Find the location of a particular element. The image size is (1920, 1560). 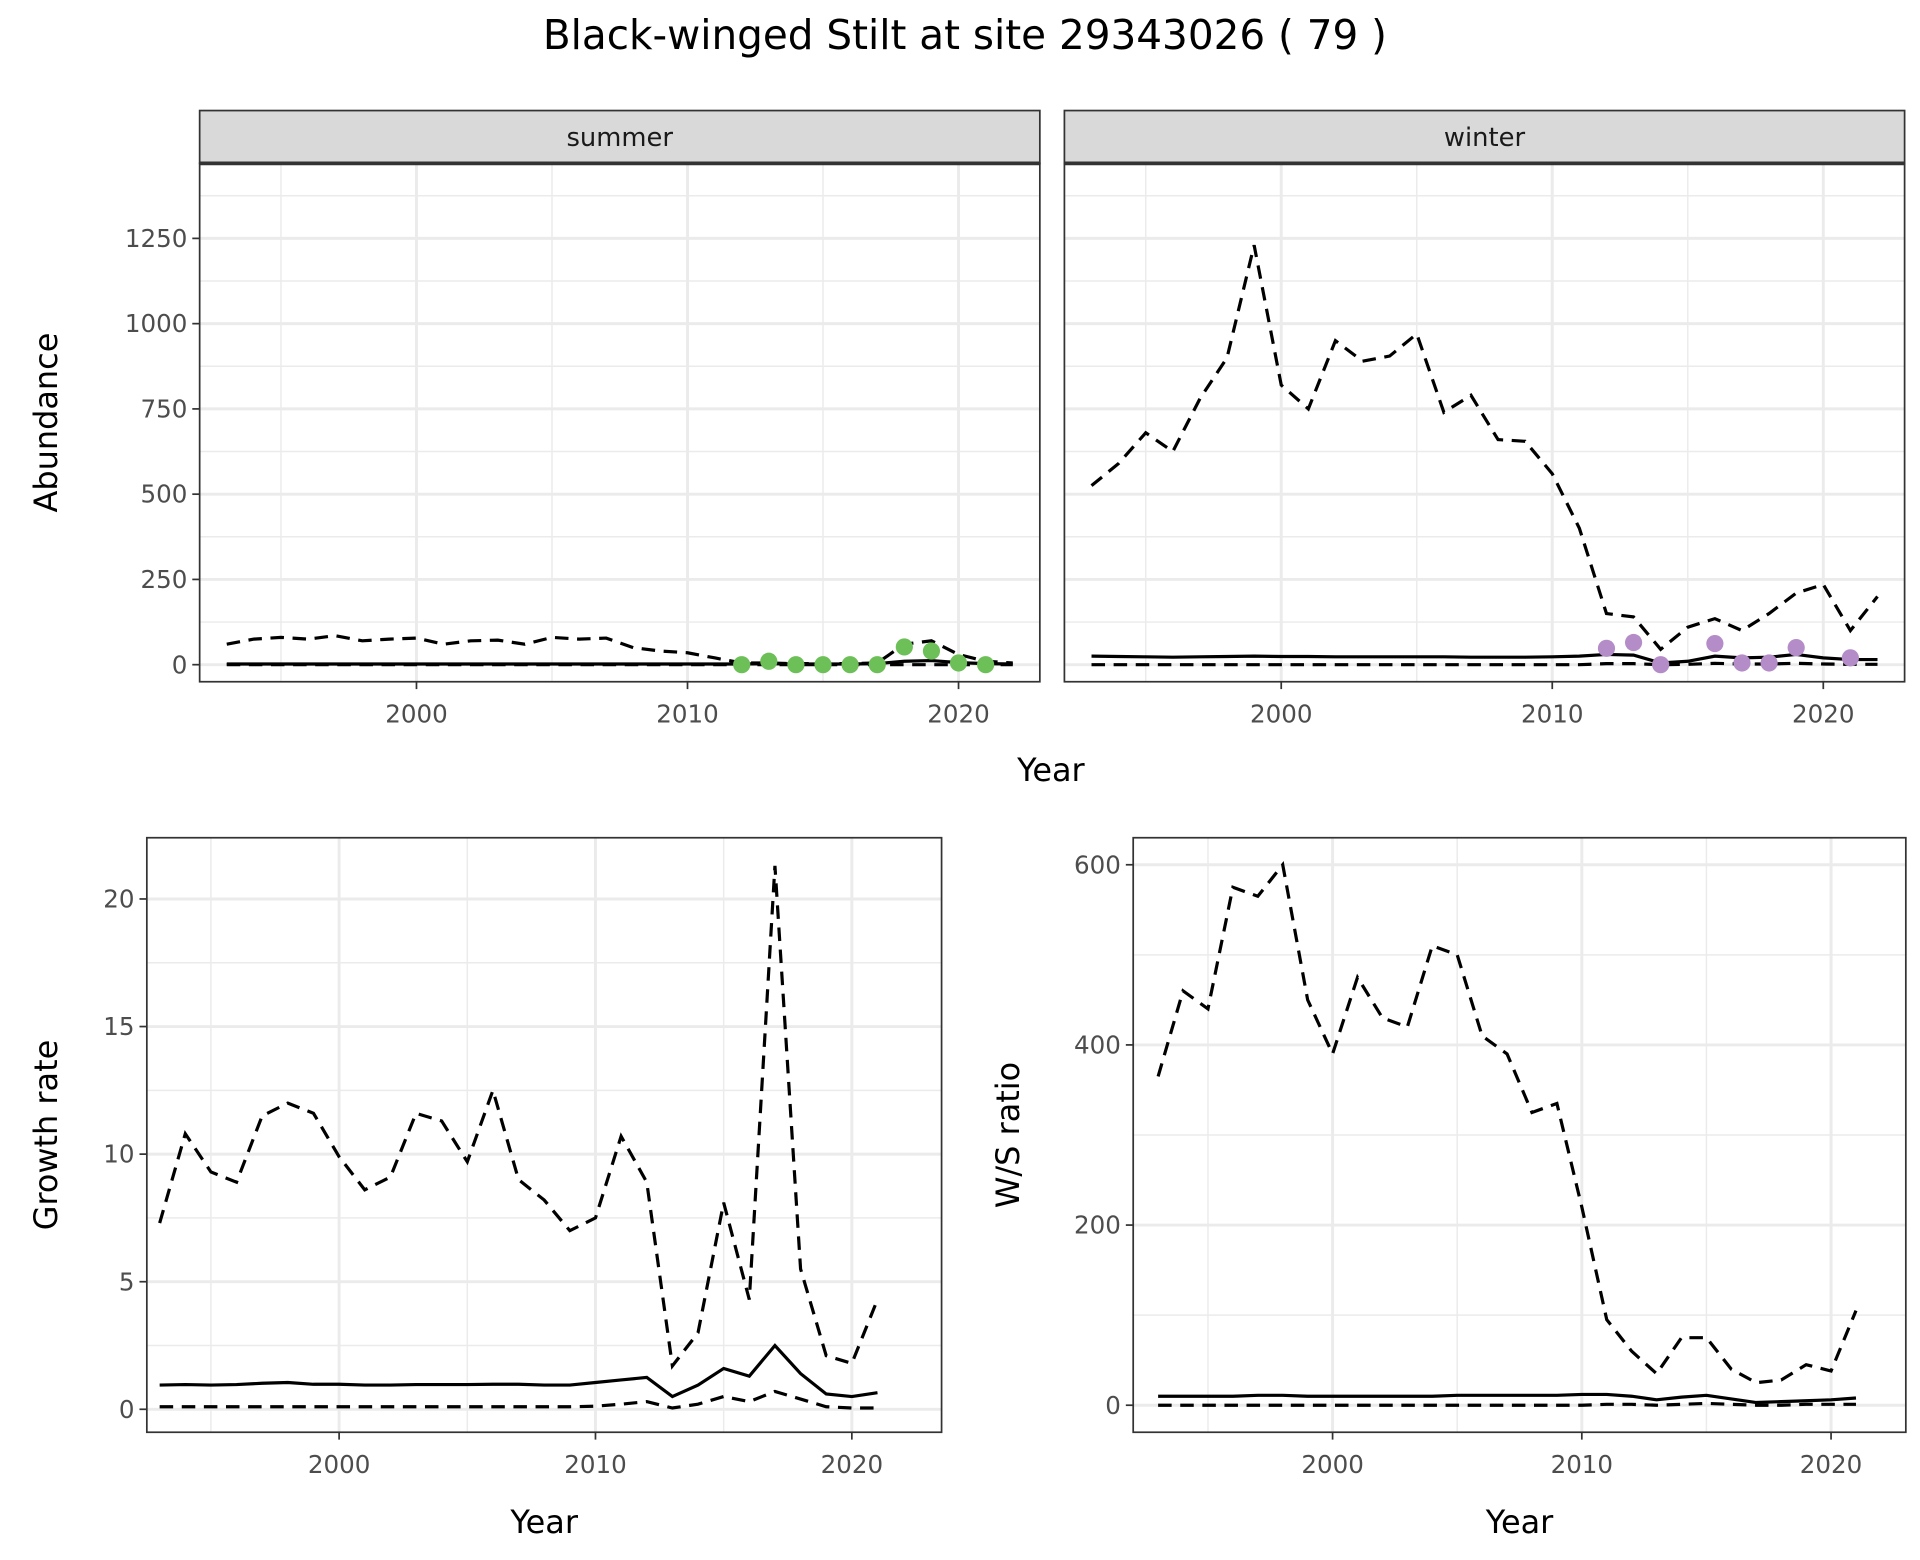

facet-label: summer is located at coordinates (620, 138).